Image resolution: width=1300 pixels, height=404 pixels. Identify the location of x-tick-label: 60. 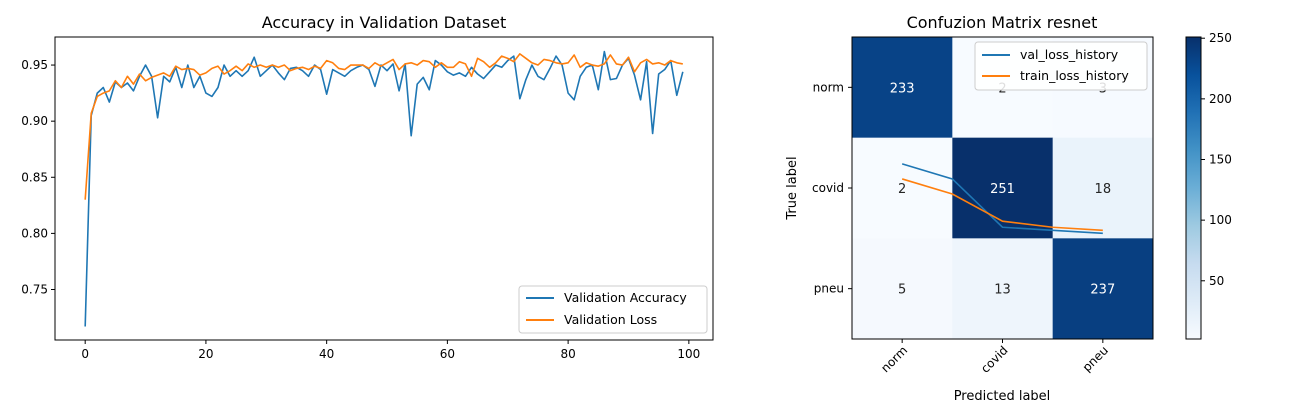
(447, 354).